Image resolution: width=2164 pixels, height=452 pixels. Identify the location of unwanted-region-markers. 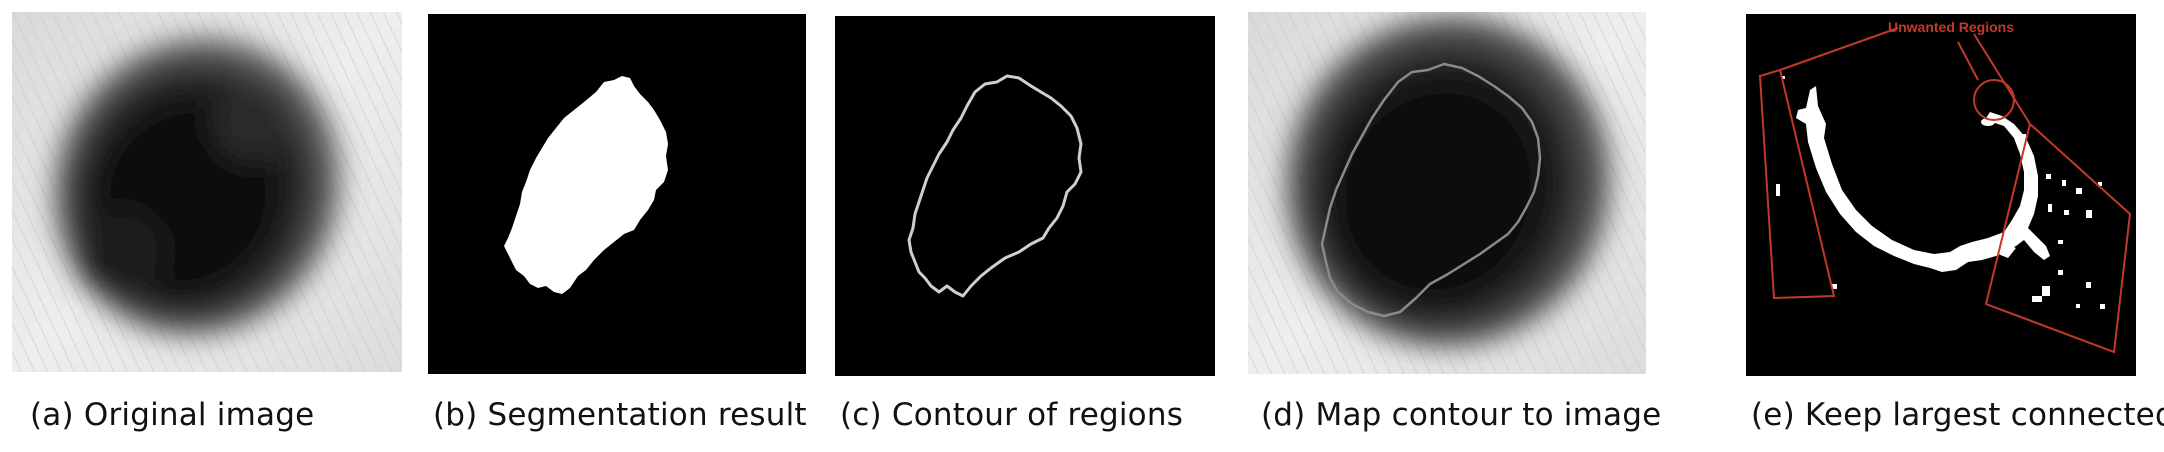
(1945, 190).